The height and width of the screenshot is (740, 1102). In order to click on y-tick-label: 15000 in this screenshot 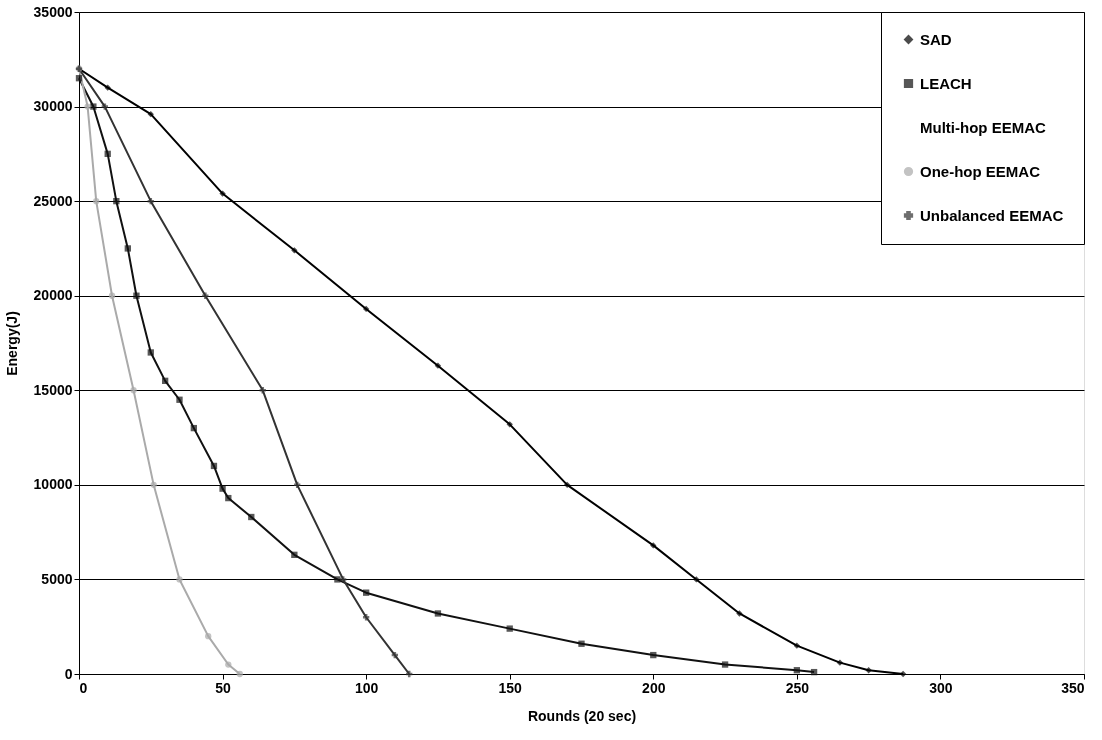, I will do `click(53, 389)`.